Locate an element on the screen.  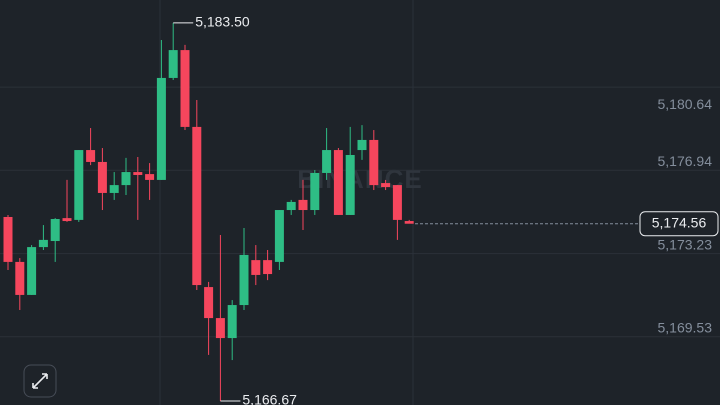
low-label: 5,166.67 is located at coordinates (269, 398).